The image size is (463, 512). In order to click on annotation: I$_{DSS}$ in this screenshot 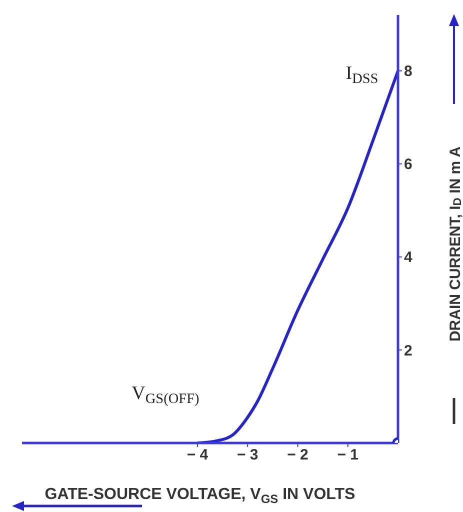, I will do `click(362, 75)`.